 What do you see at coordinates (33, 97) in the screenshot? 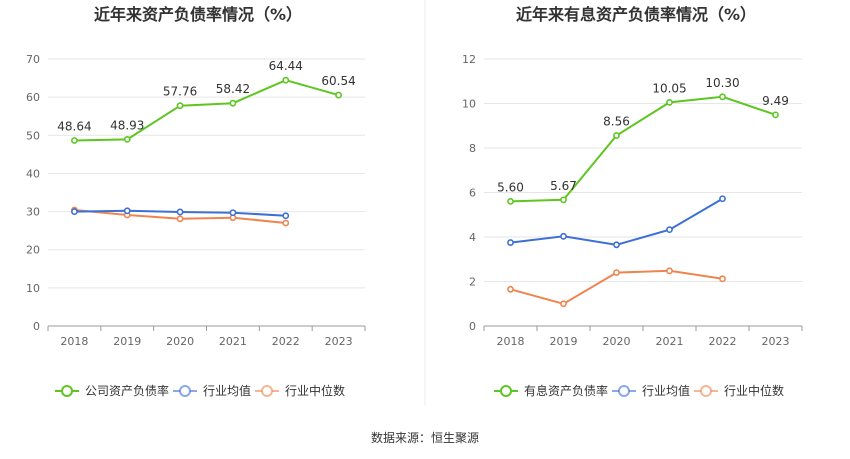
I see `y-tick-label: 60` at bounding box center [33, 97].